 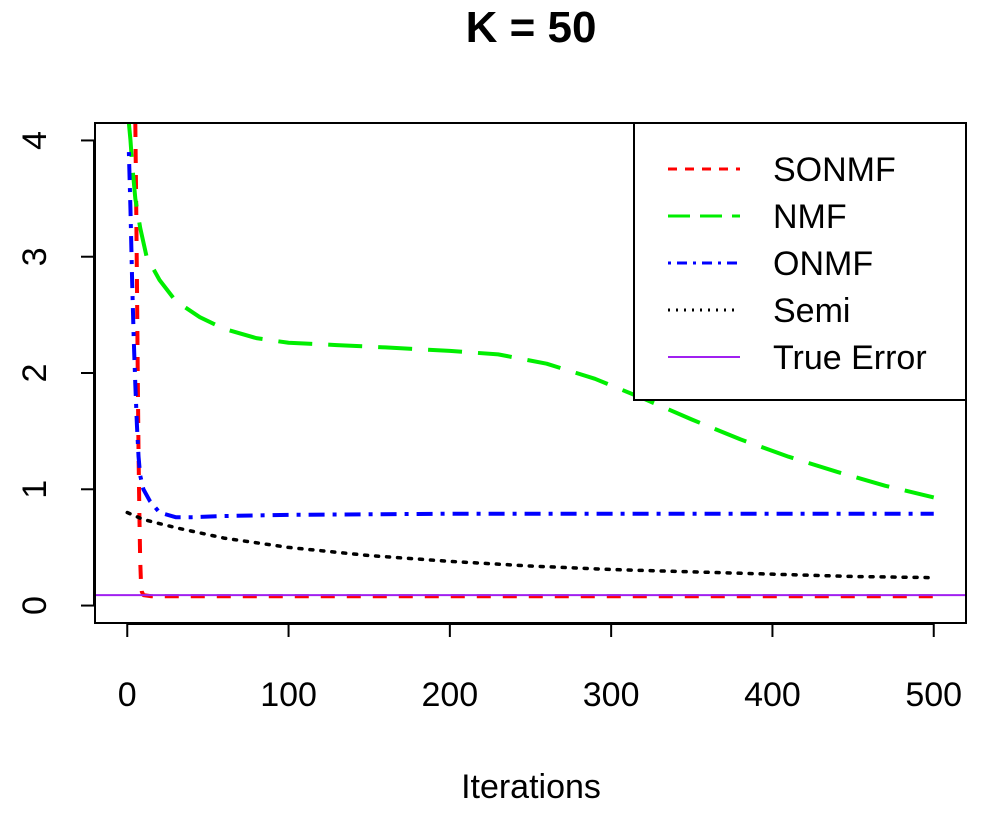 What do you see at coordinates (933, 695) in the screenshot?
I see `x-tick-label: 500` at bounding box center [933, 695].